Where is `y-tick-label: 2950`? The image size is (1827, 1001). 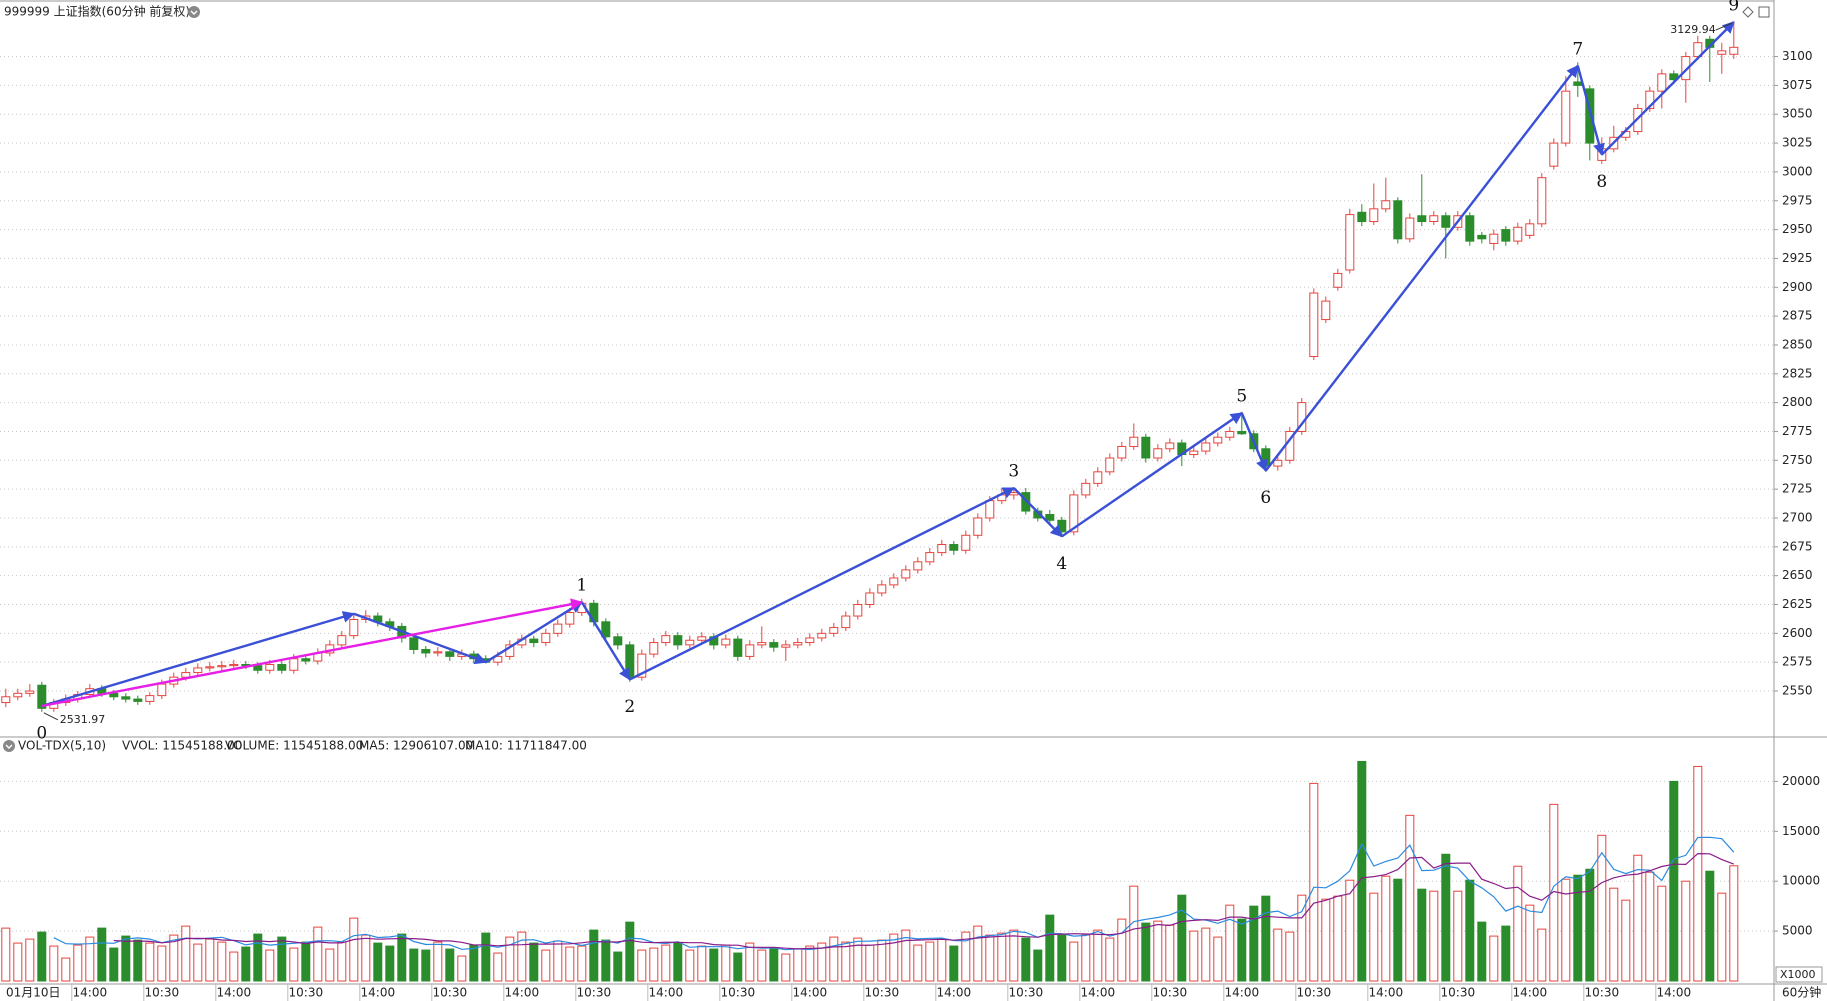 y-tick-label: 2950 is located at coordinates (1797, 229).